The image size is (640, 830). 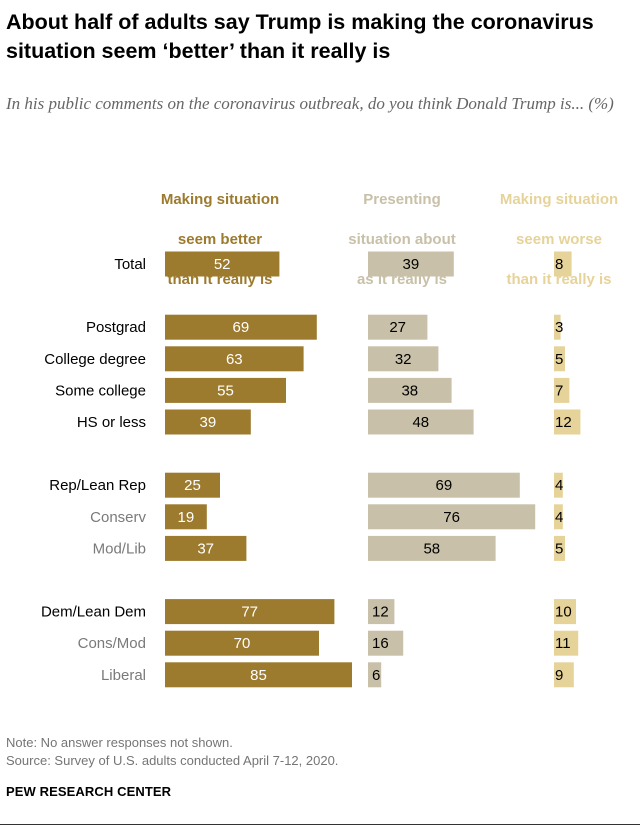 What do you see at coordinates (402, 199) in the screenshot?
I see `series-header-about-line: Presenting` at bounding box center [402, 199].